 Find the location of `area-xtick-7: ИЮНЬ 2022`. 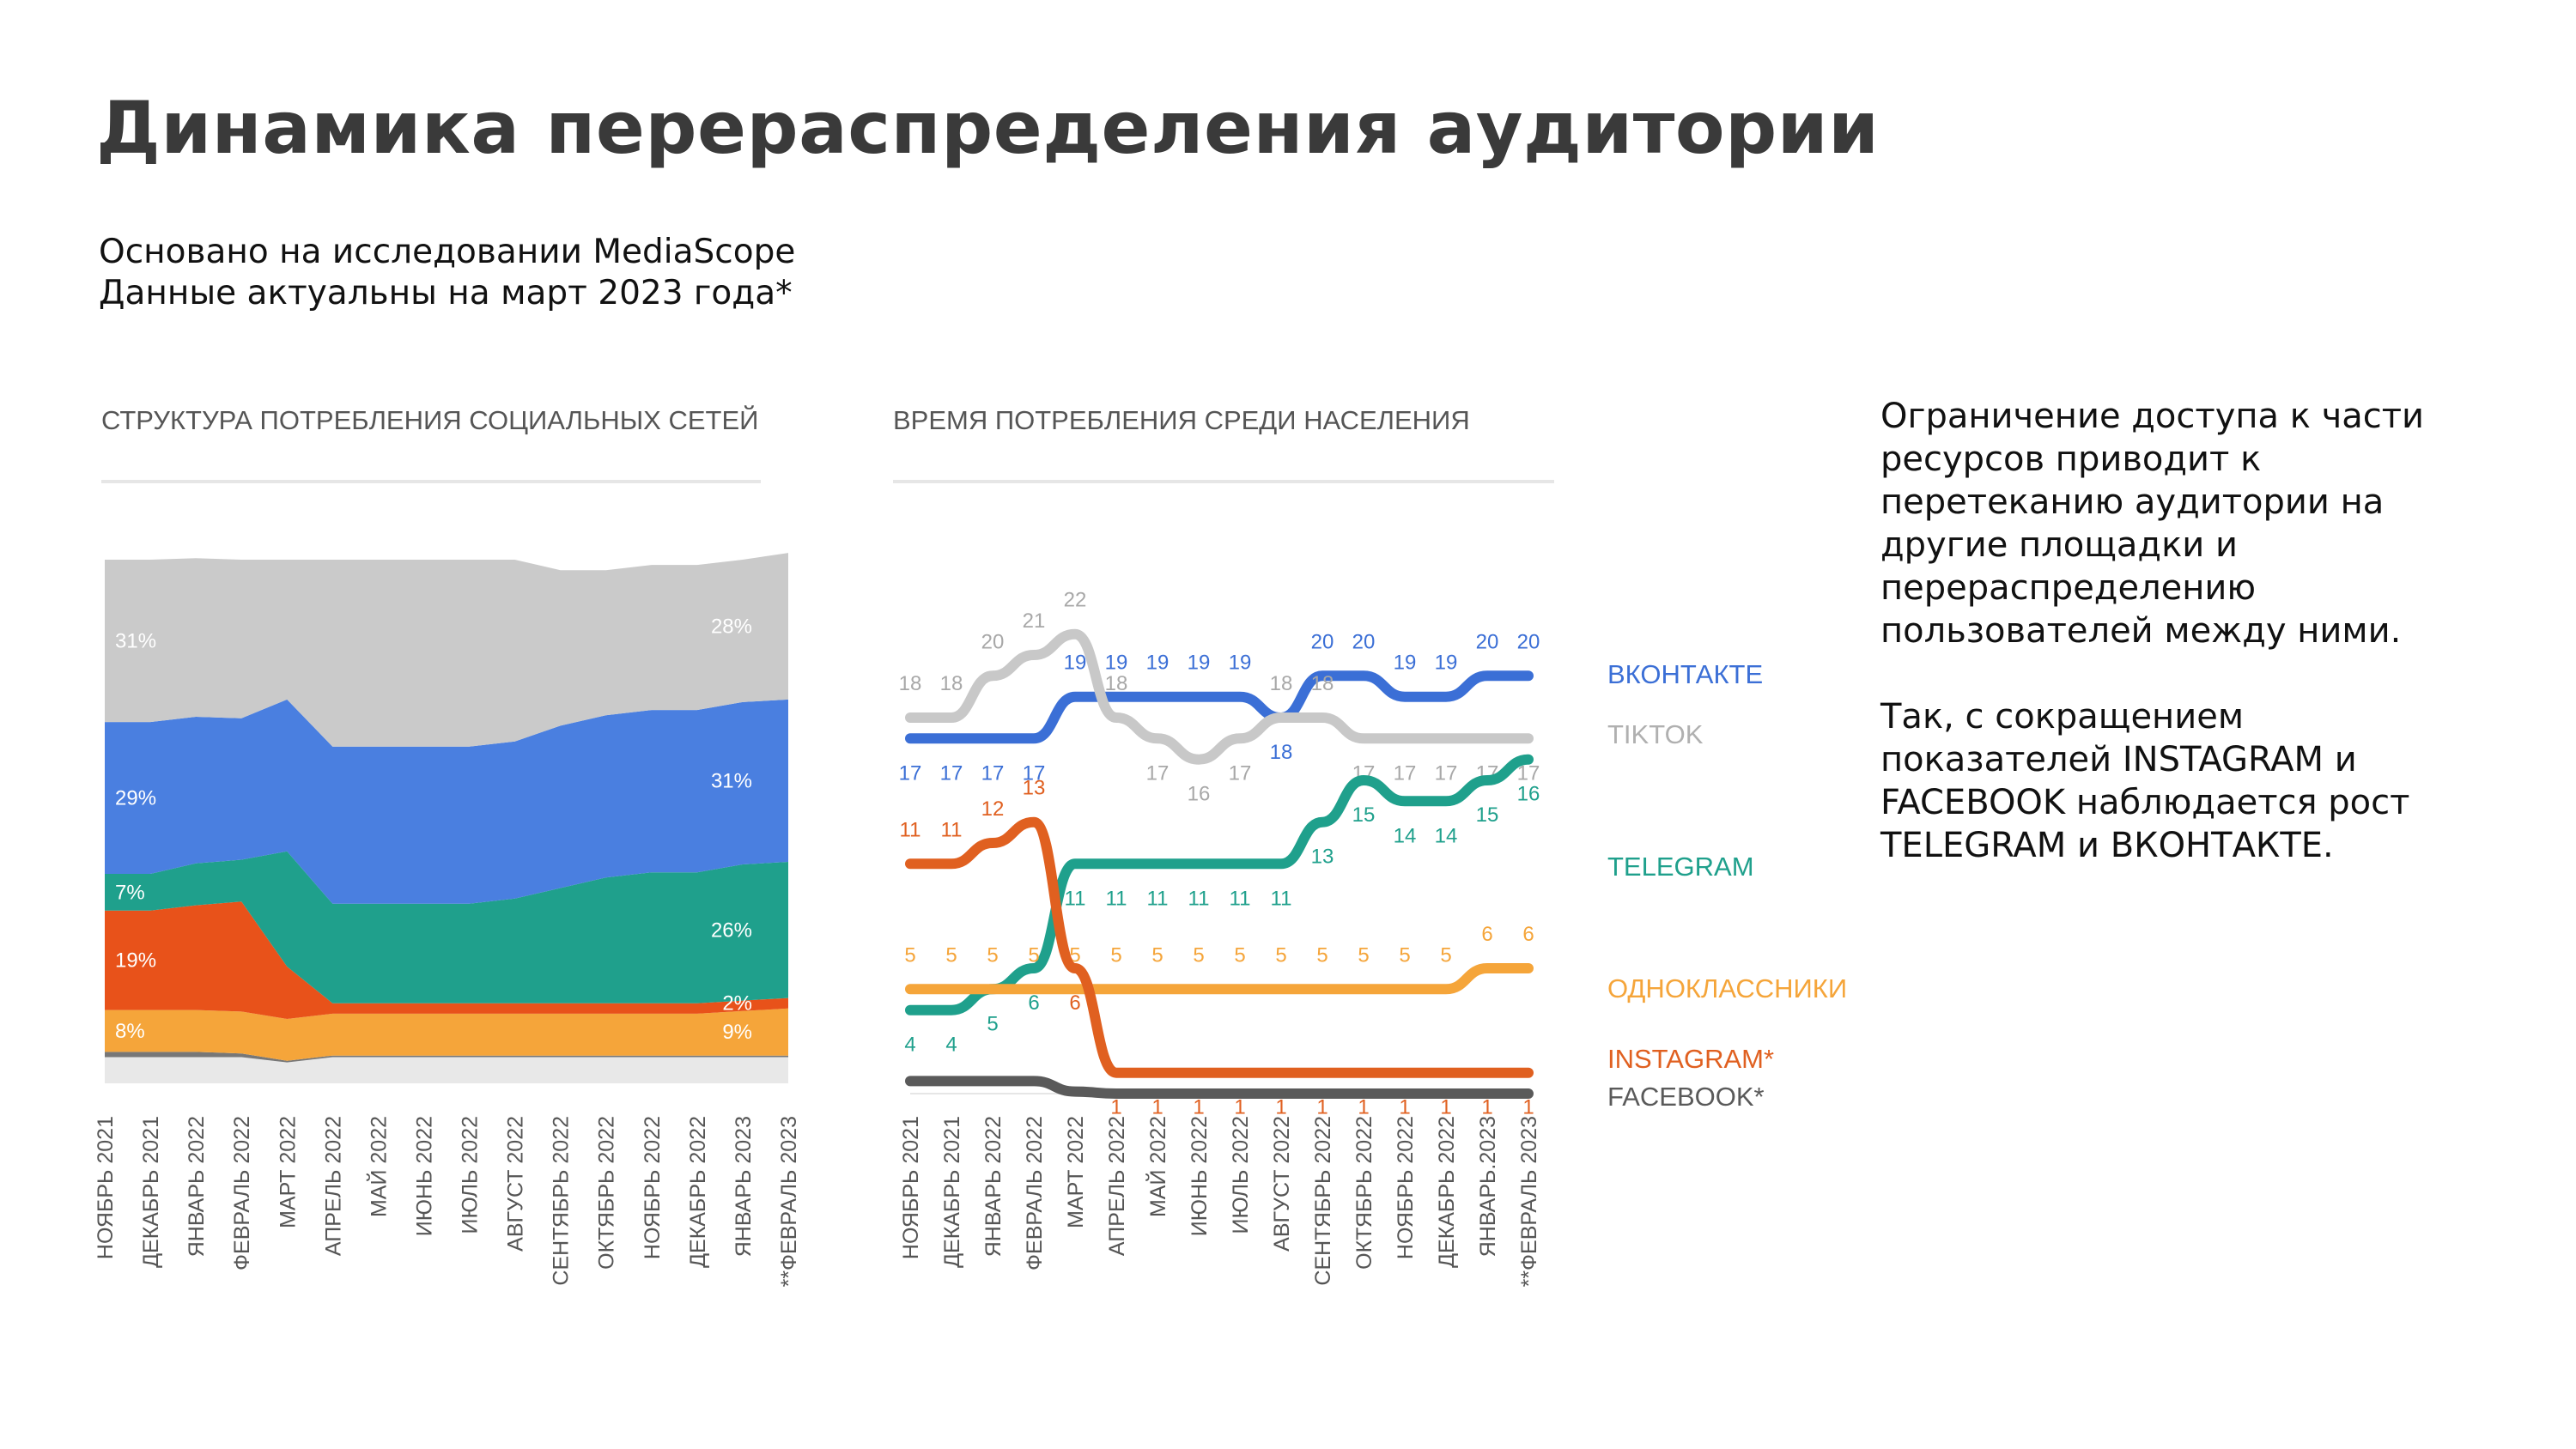

area-xtick-7: ИЮНЬ 2022 is located at coordinates (425, 1176).